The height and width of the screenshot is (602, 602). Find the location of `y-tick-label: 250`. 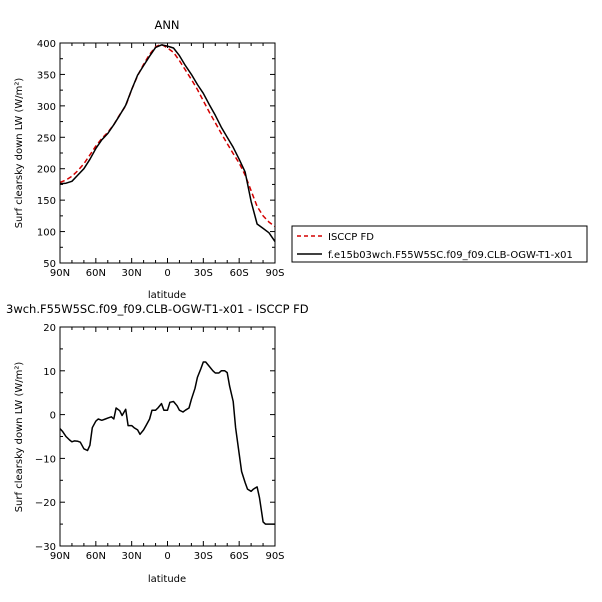

y-tick-label: 250 is located at coordinates (46, 138).